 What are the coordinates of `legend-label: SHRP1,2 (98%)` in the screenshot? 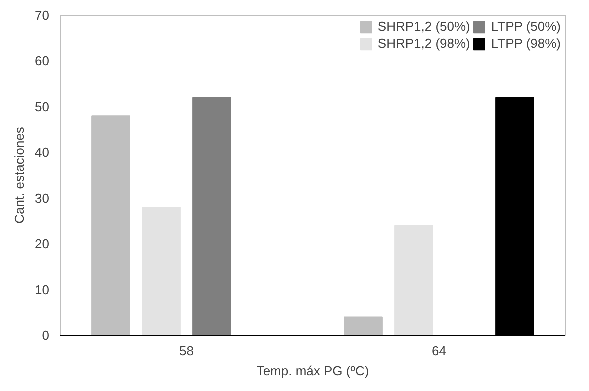 It's located at (424, 43).